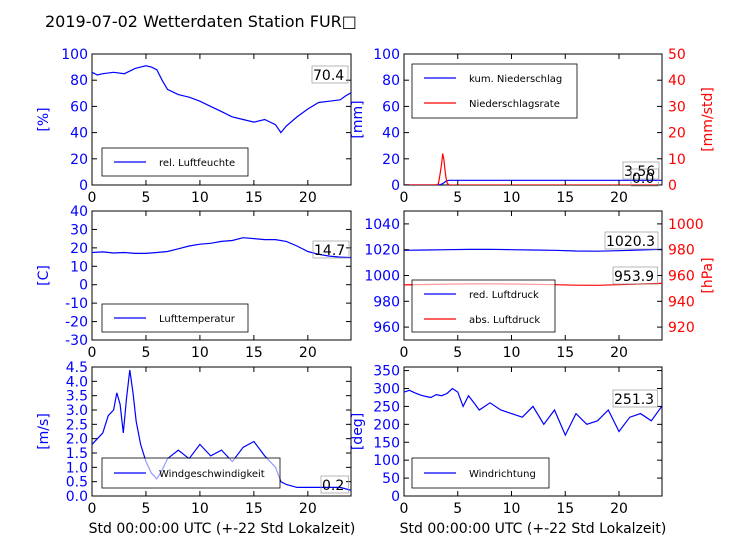 This screenshot has width=736, height=552. Describe the element at coordinates (358, 431) in the screenshot. I see `y-axis-label: [deg]` at that location.